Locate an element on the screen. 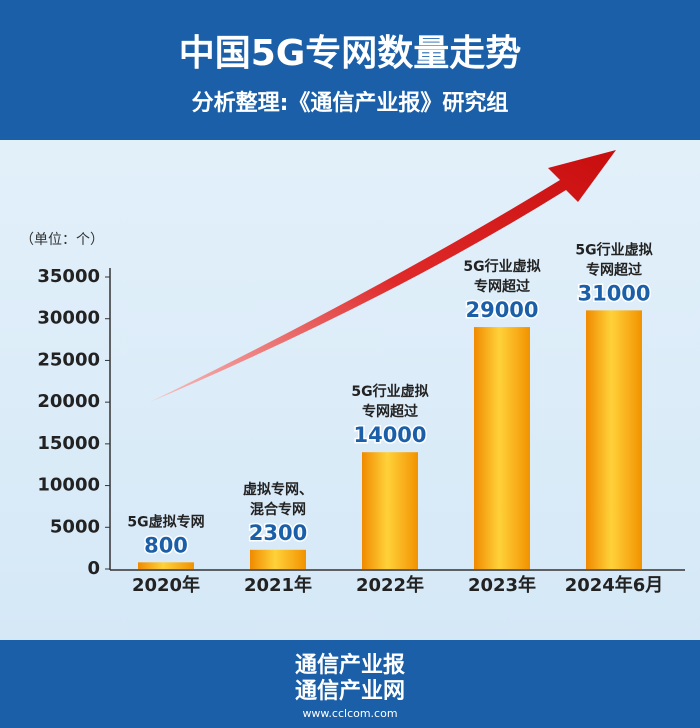  footer-text: 通信产业网 is located at coordinates (350, 691).